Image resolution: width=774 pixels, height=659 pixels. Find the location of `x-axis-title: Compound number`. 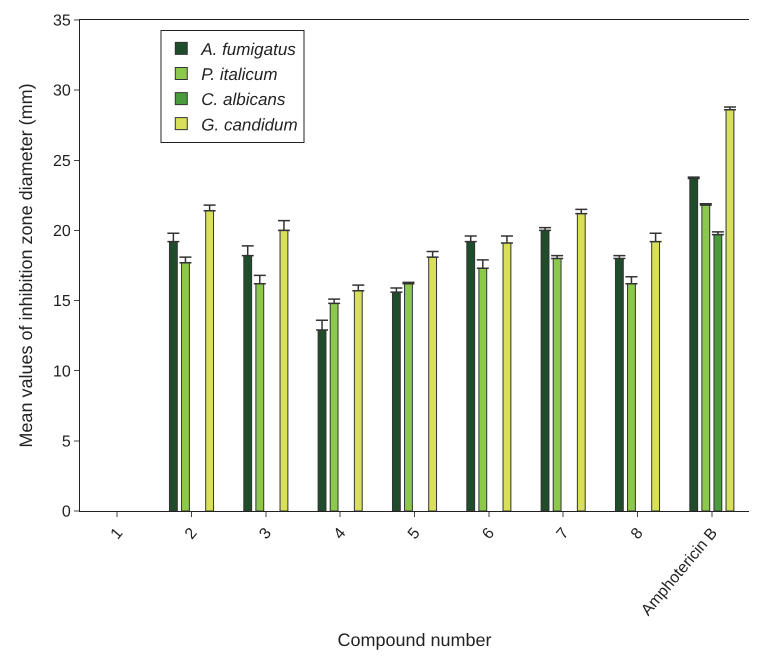

x-axis-title: Compound number is located at coordinates (414, 640).